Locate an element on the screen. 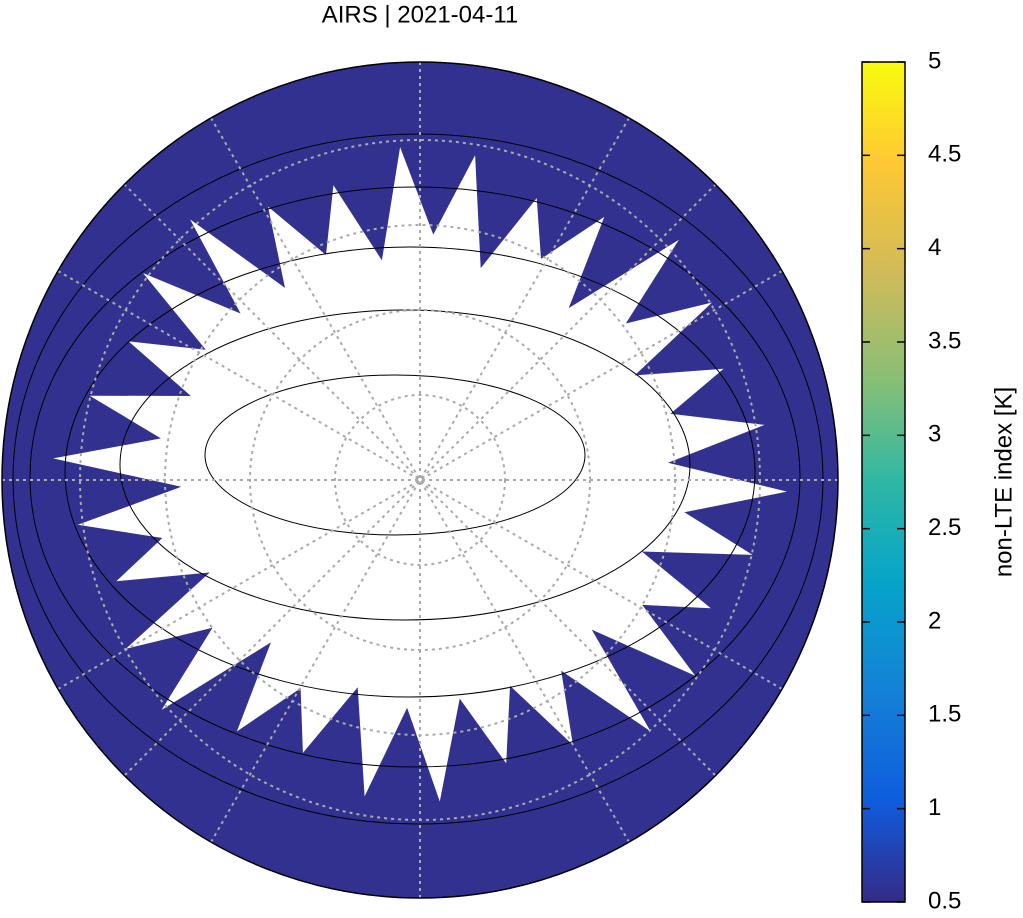 This screenshot has width=1023, height=918. colorbar-tick-label: 4 is located at coordinates (934, 247).